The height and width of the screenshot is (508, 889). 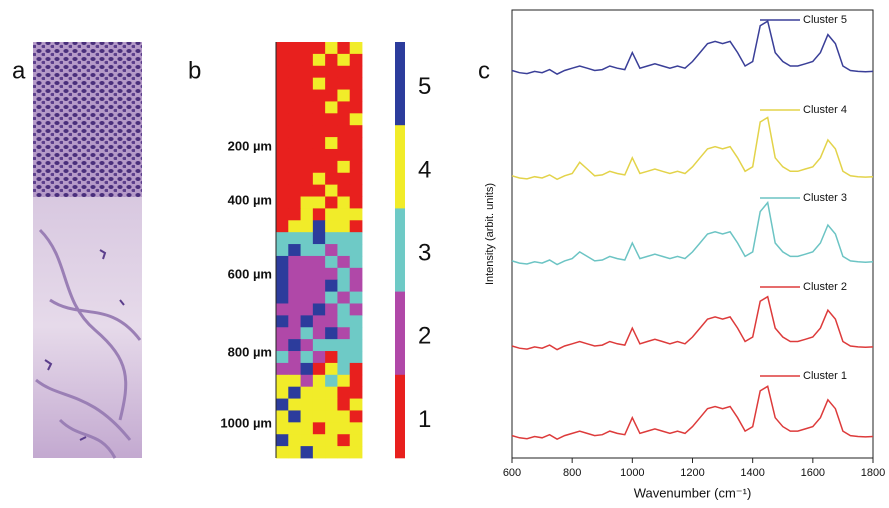 I want to click on stroma, so click(x=87, y=326).